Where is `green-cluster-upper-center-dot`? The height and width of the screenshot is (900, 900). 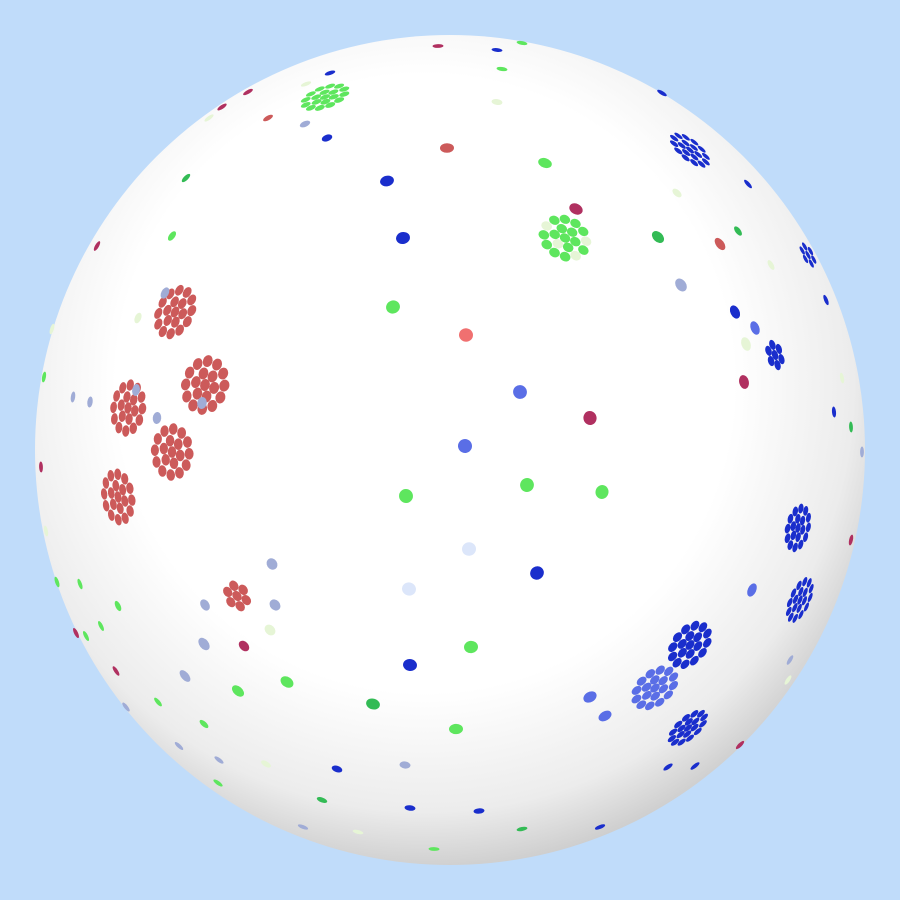
green-cluster-upper-center-dot is located at coordinates (575, 241).